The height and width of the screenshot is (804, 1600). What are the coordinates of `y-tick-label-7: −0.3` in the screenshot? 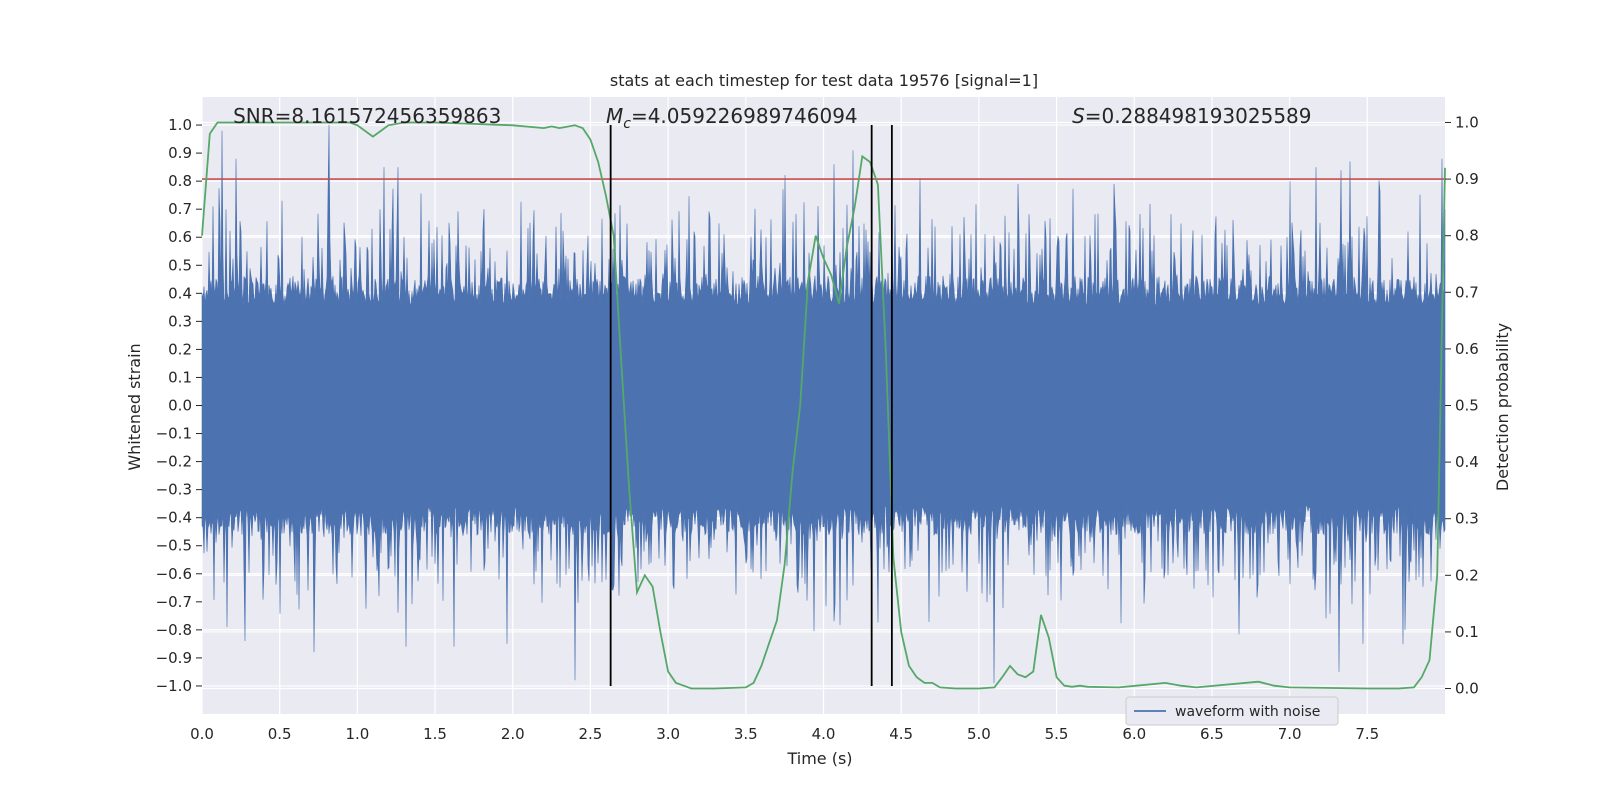 It's located at (174, 490).